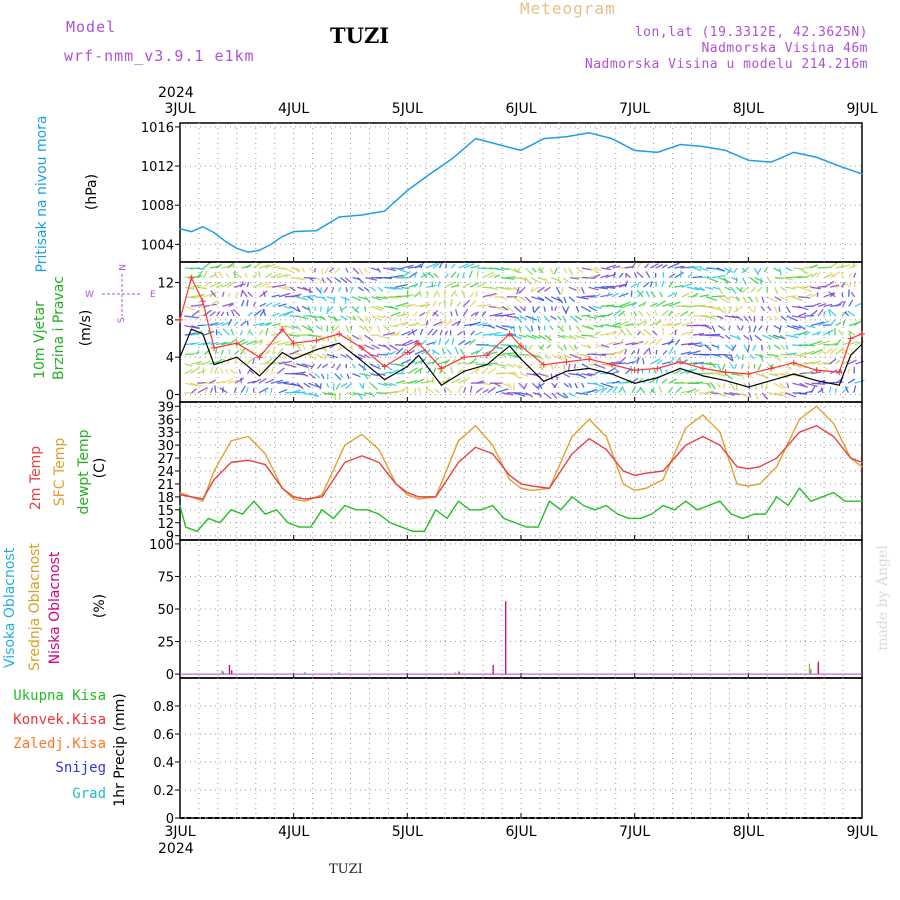  Describe the element at coordinates (861, 832) in the screenshot. I see `x-tick-label-bottom: 9JUL` at that location.